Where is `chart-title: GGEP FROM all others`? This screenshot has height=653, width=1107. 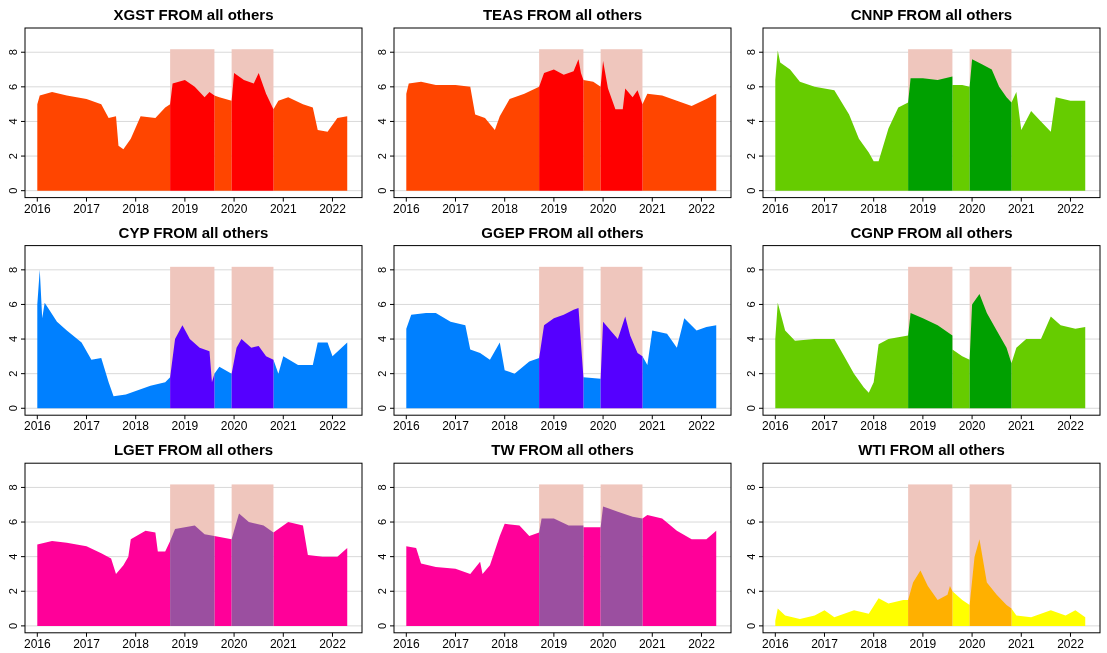 chart-title: GGEP FROM all others is located at coordinates (562, 232).